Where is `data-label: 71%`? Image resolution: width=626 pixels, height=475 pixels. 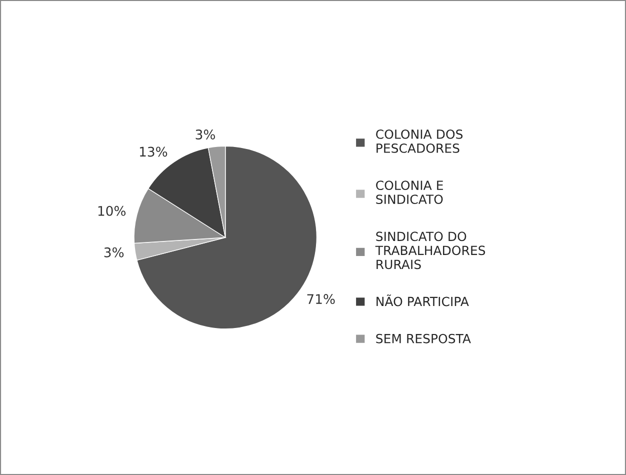 data-label: 71% is located at coordinates (321, 299).